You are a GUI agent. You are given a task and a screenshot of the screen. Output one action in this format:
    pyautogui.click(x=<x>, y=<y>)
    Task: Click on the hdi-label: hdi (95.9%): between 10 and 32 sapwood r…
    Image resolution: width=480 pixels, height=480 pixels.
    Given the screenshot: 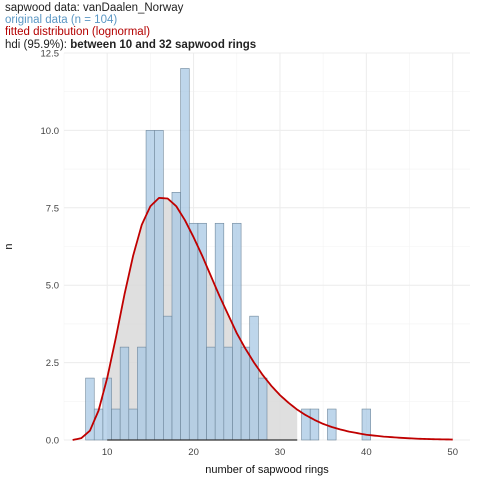 What is the action you would take?
    pyautogui.click(x=130, y=45)
    